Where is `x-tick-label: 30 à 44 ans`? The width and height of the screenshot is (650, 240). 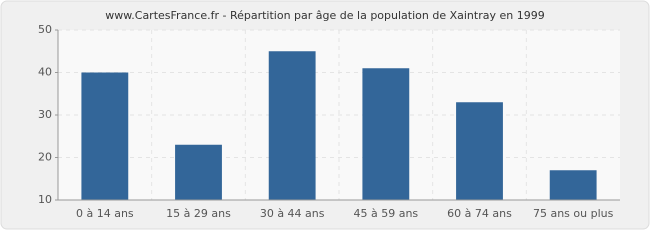 x-tick-label: 30 à 44 ans is located at coordinates (292, 213).